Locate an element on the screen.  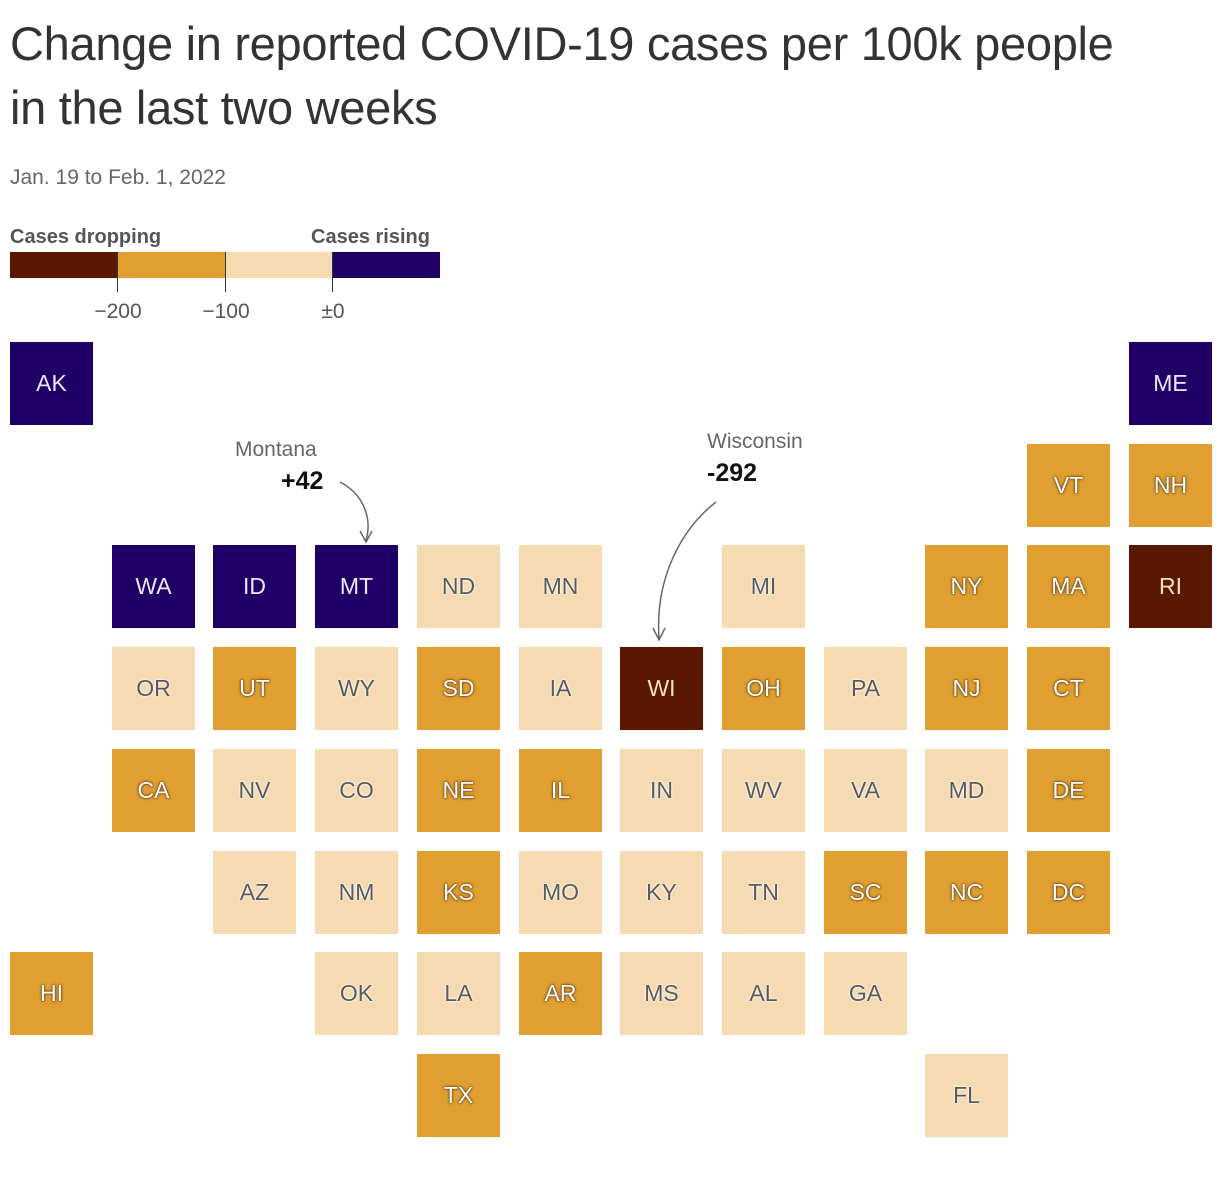
state-label: AL is located at coordinates (763, 993).